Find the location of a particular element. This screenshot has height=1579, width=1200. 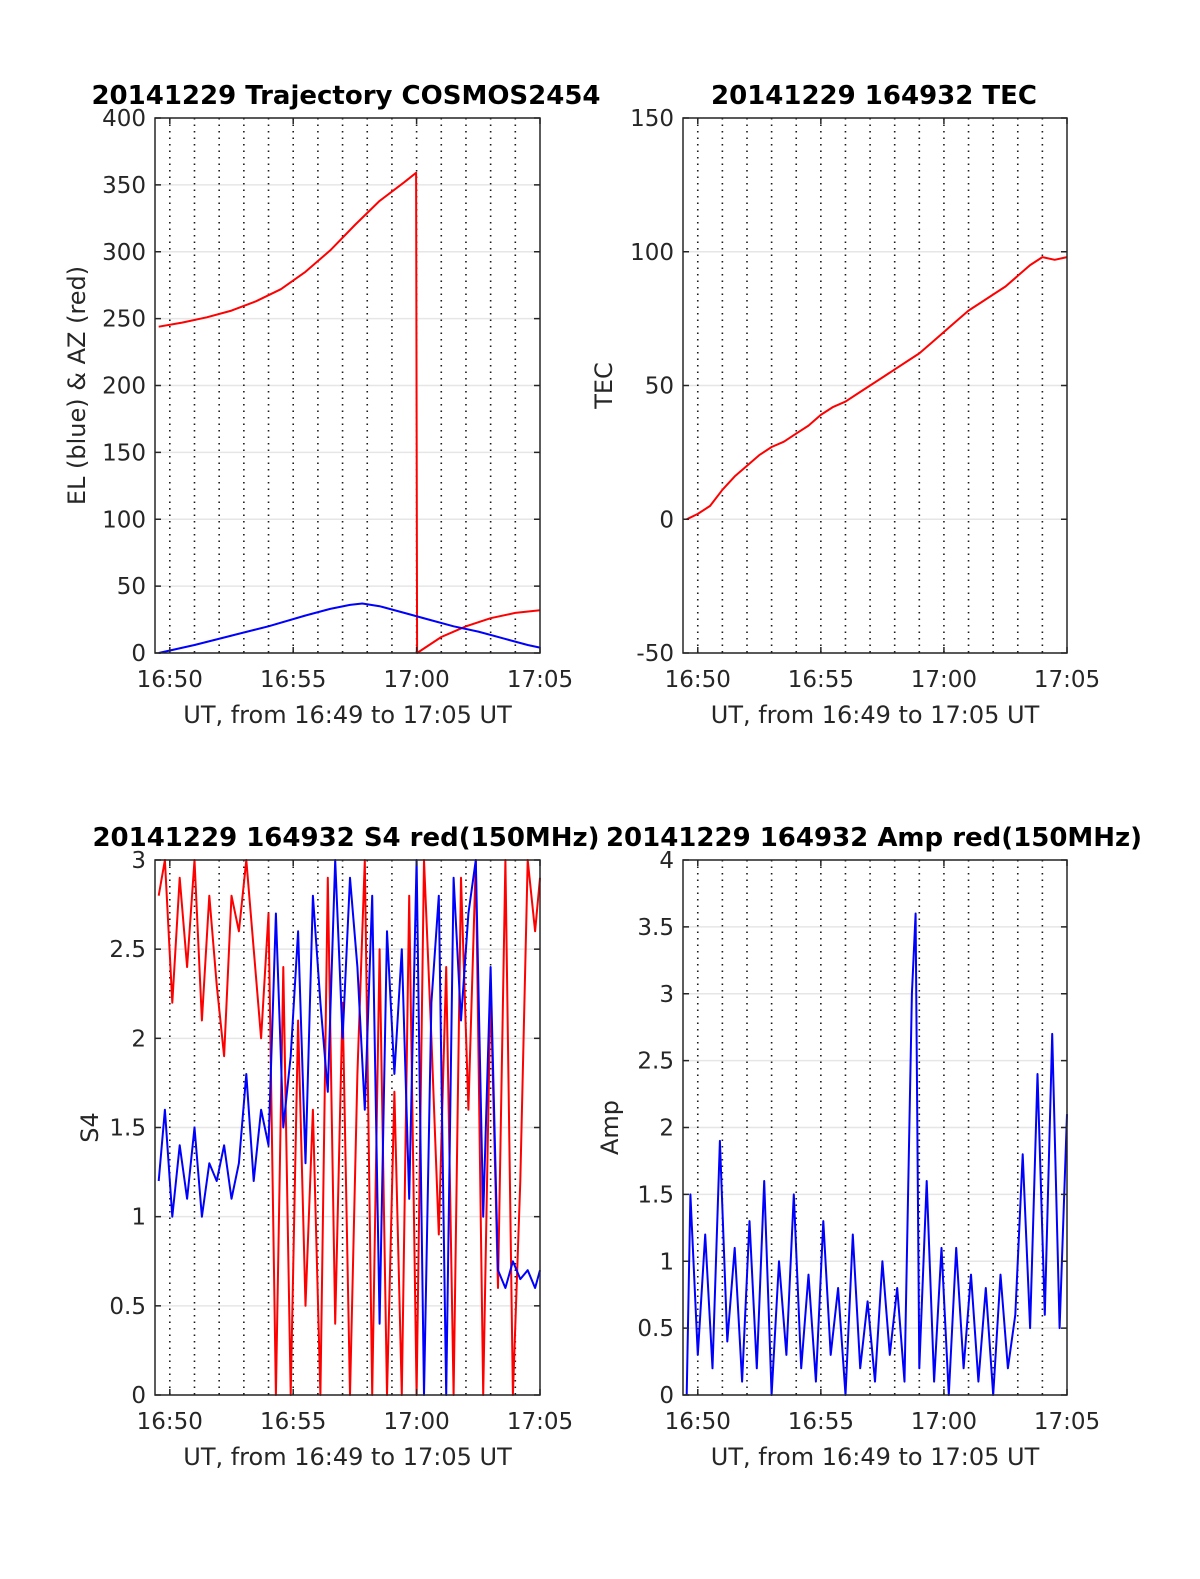

y-tick-label: -50 is located at coordinates (655, 654).